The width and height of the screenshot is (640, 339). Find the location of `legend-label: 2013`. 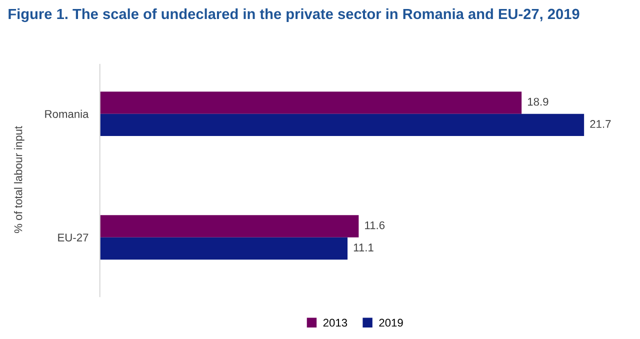

legend-label: 2013 is located at coordinates (335, 322).